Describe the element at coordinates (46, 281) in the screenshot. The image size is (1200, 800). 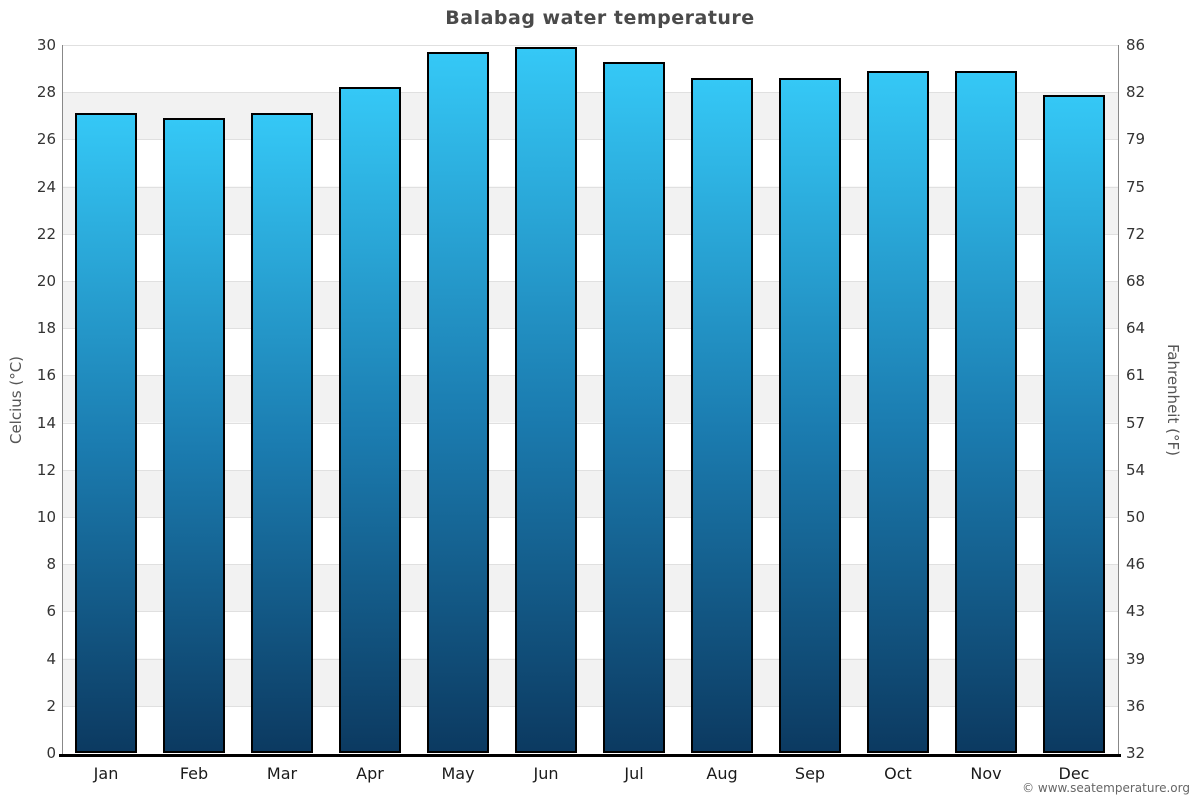
I see `y-tick-label-celsius: 20` at that location.